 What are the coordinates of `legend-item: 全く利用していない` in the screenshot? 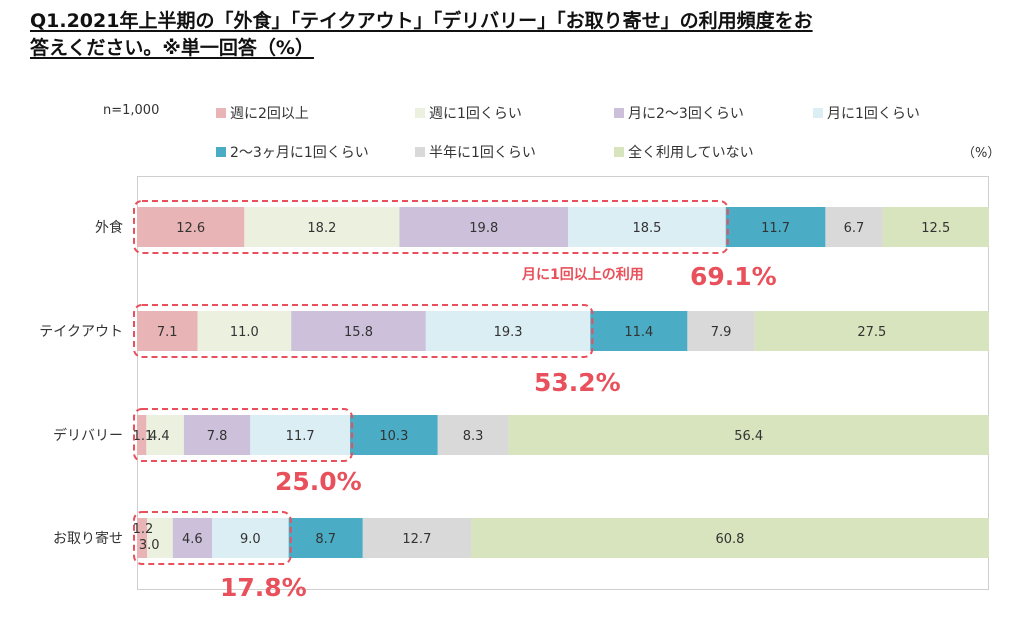 It's located at (684, 152).